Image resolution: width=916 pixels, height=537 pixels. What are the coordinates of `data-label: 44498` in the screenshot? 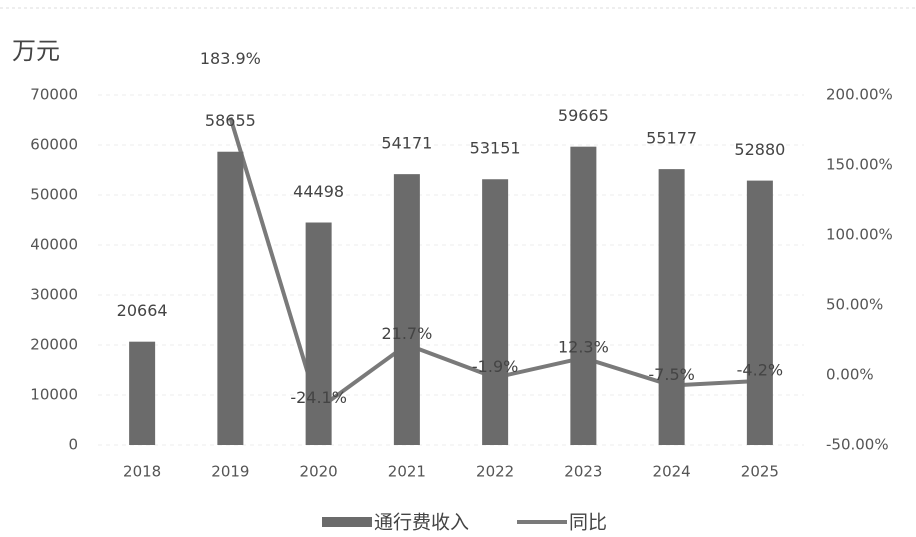 It's located at (318, 191).